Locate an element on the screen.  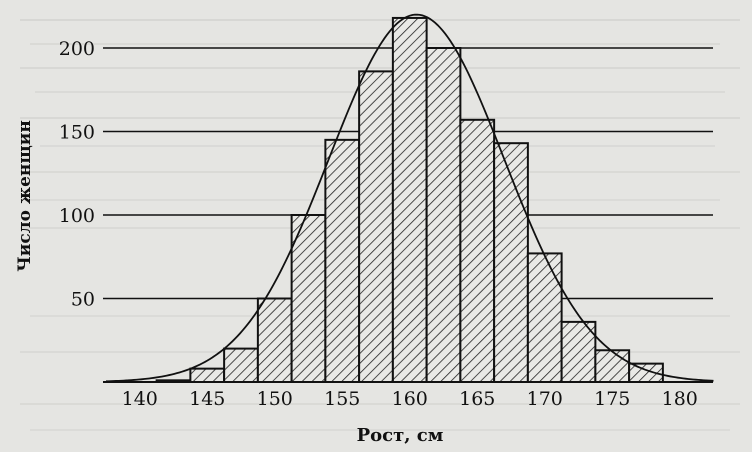
bar-157.5 is located at coordinates (376, 226).